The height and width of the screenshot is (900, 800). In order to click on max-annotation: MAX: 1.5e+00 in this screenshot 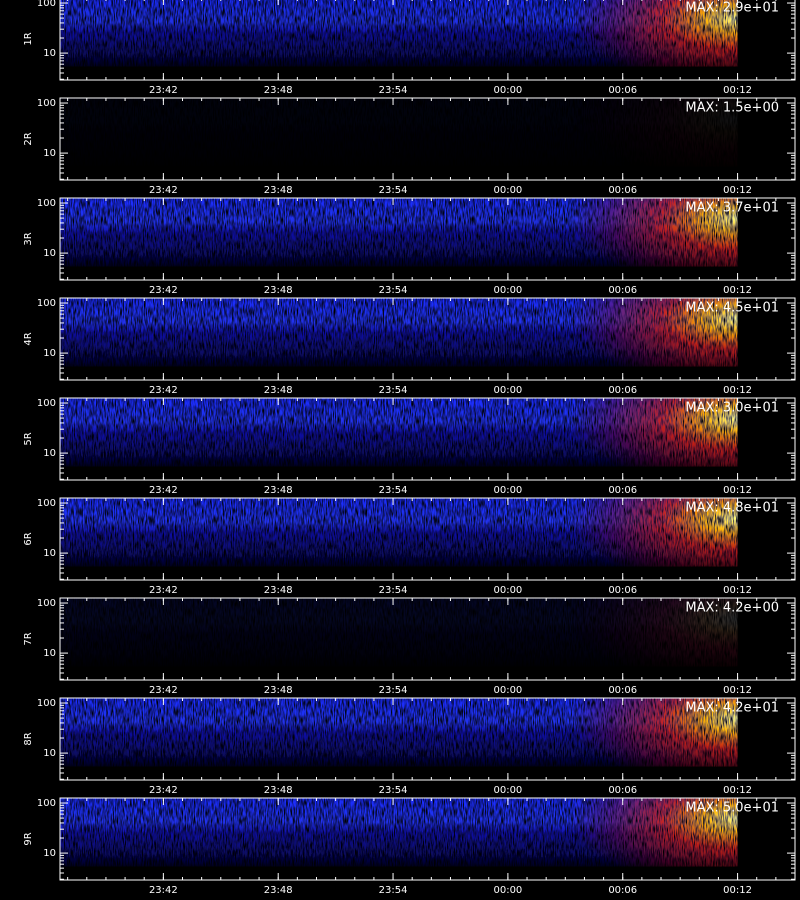, I will do `click(732, 108)`.